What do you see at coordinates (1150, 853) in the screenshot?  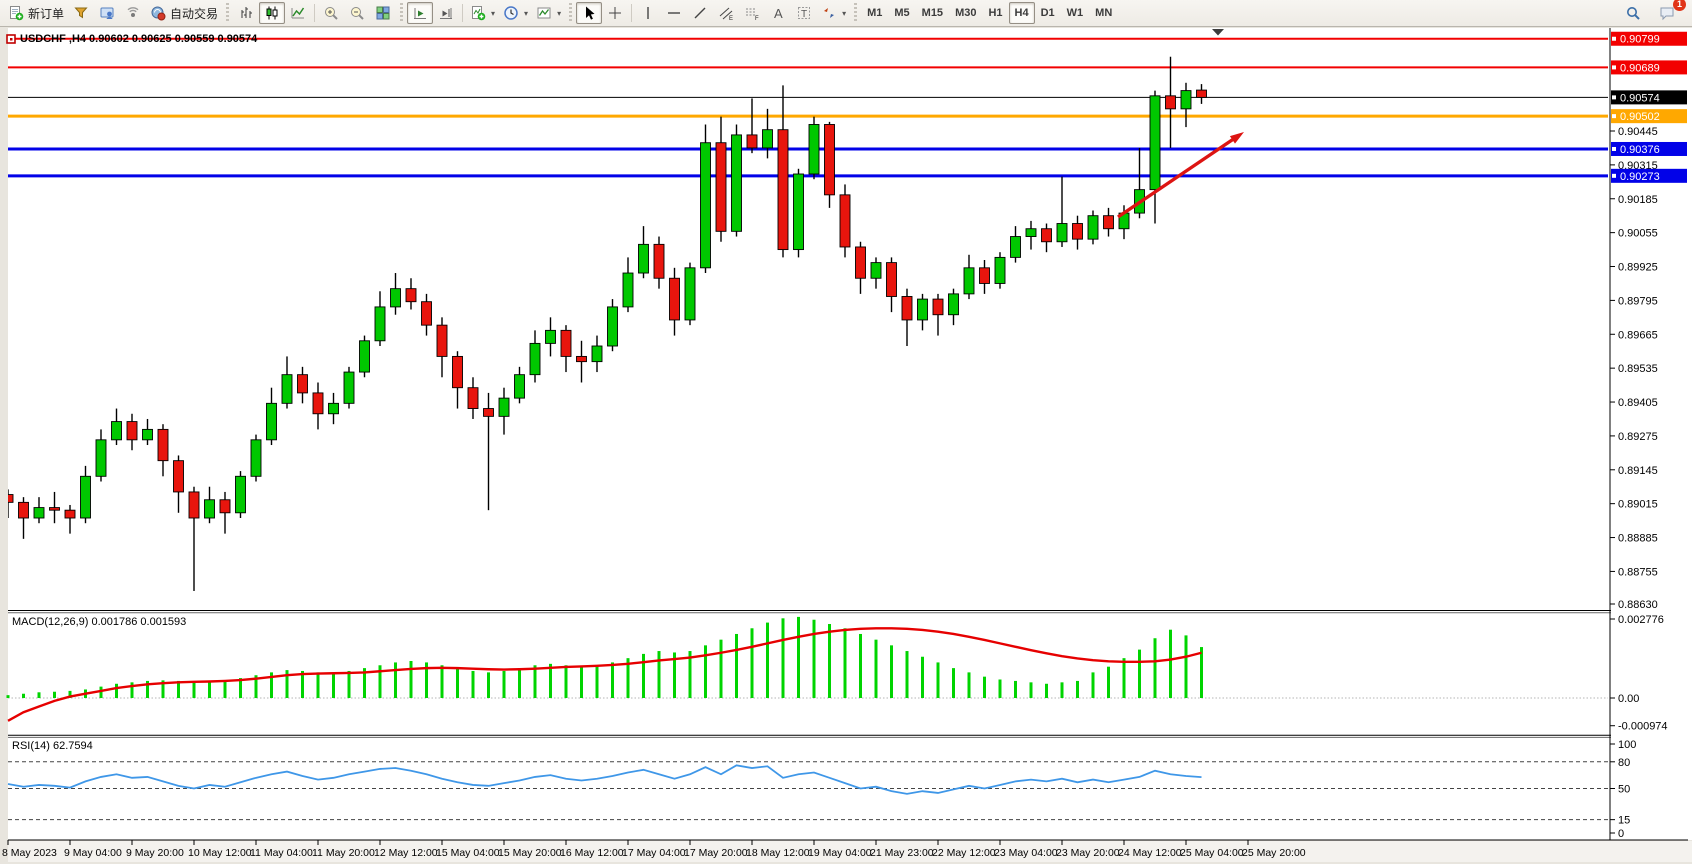 I see `time-tick-label: 24 May 12:00` at bounding box center [1150, 853].